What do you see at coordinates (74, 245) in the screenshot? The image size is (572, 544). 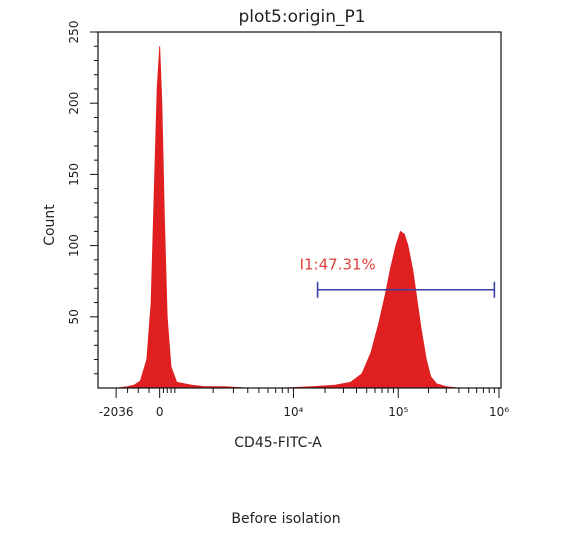 I see `y-tick-label: 100` at bounding box center [74, 245].